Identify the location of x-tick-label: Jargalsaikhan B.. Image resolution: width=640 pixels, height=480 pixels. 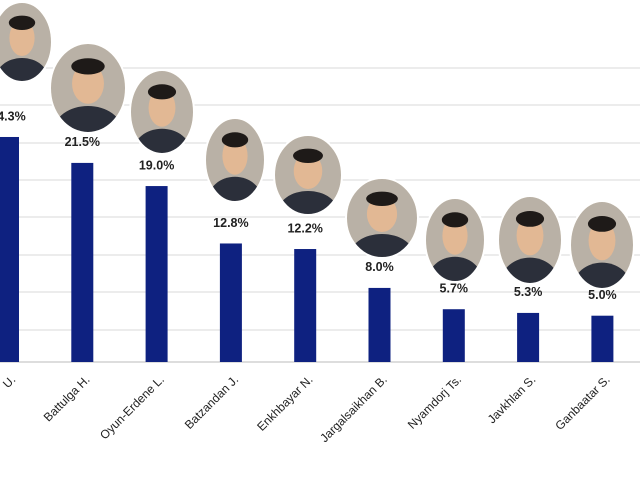
(353, 408).